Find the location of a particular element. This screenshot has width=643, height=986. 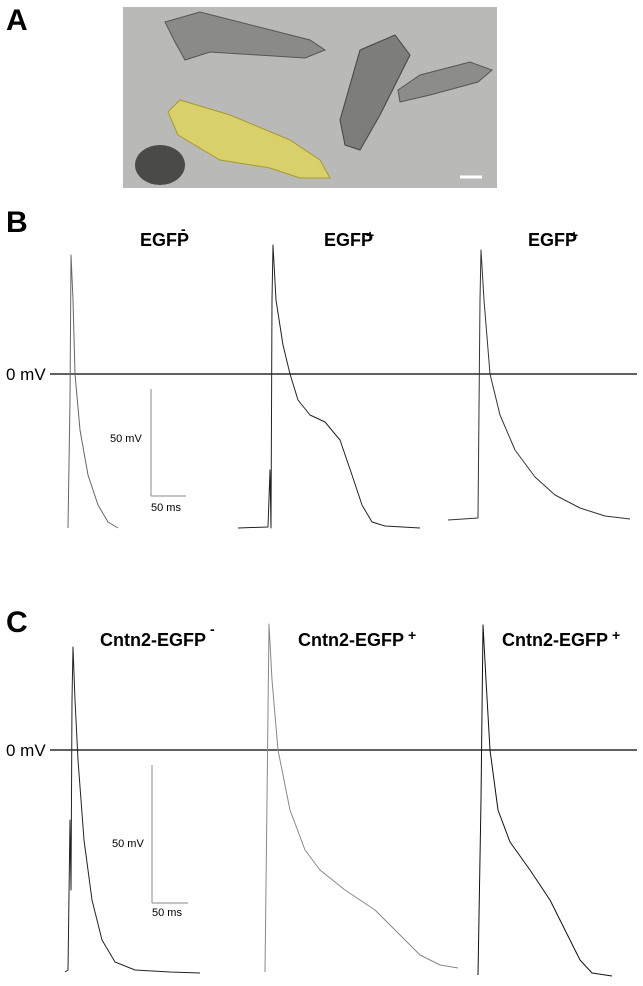

panel-label: C is located at coordinates (17, 622).